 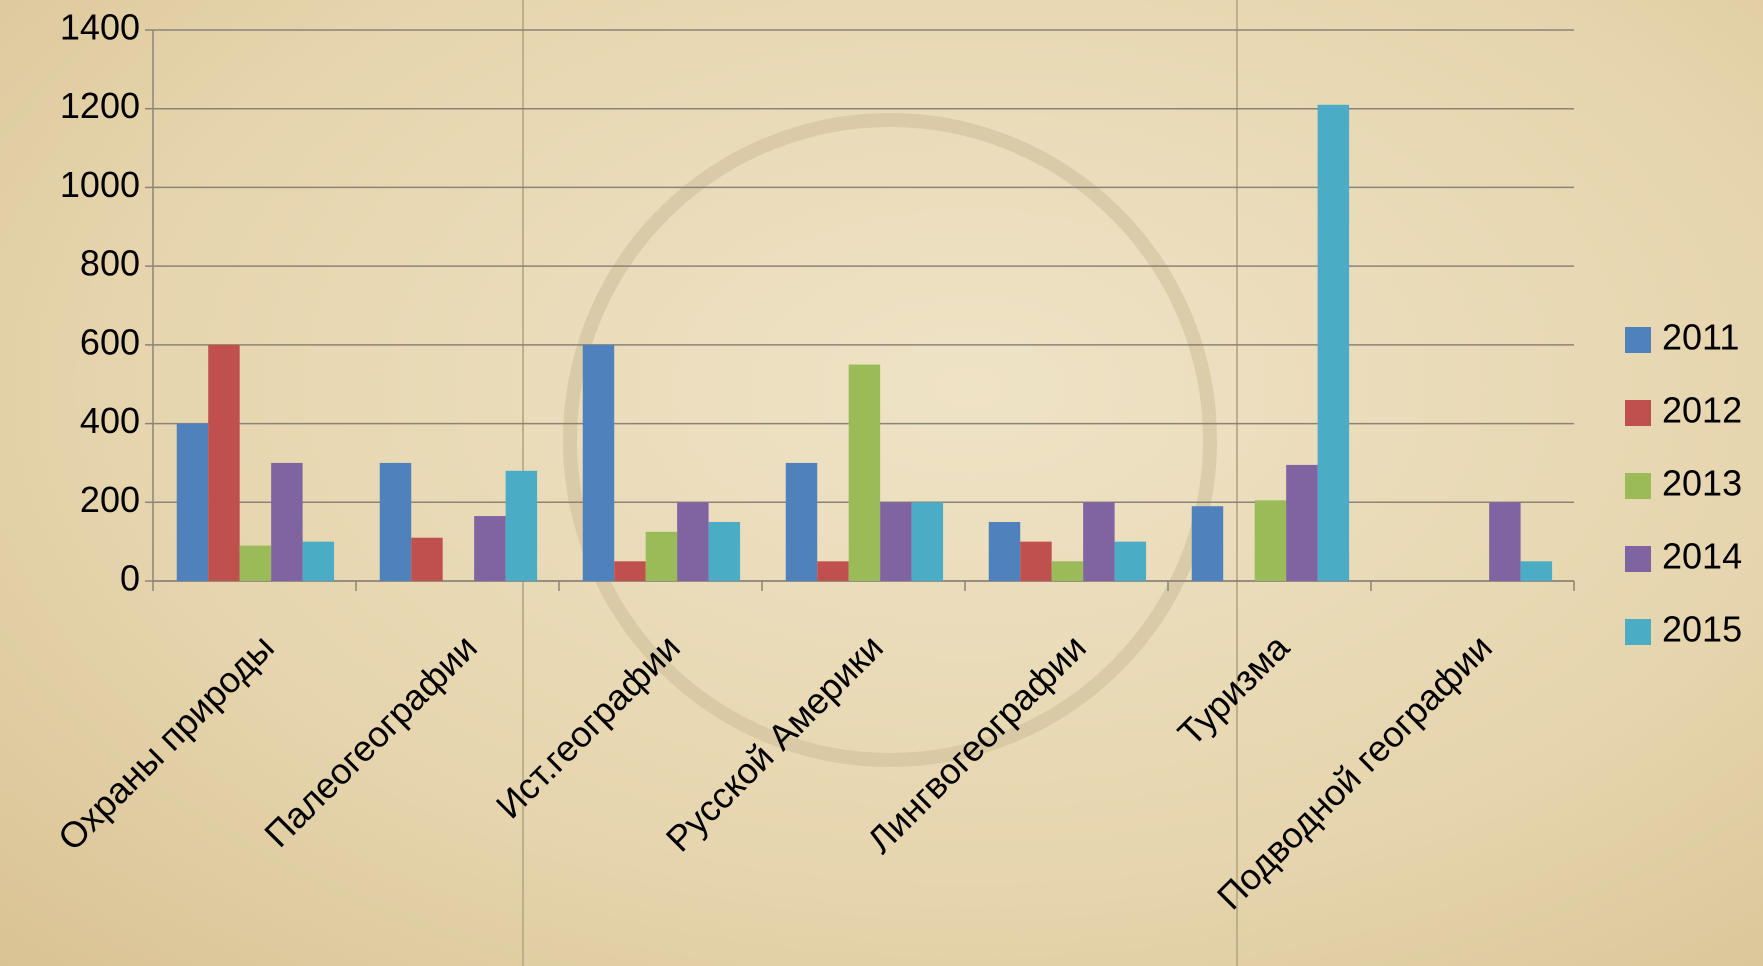 What do you see at coordinates (110, 499) in the screenshot?
I see `y-tick-label: 200` at bounding box center [110, 499].